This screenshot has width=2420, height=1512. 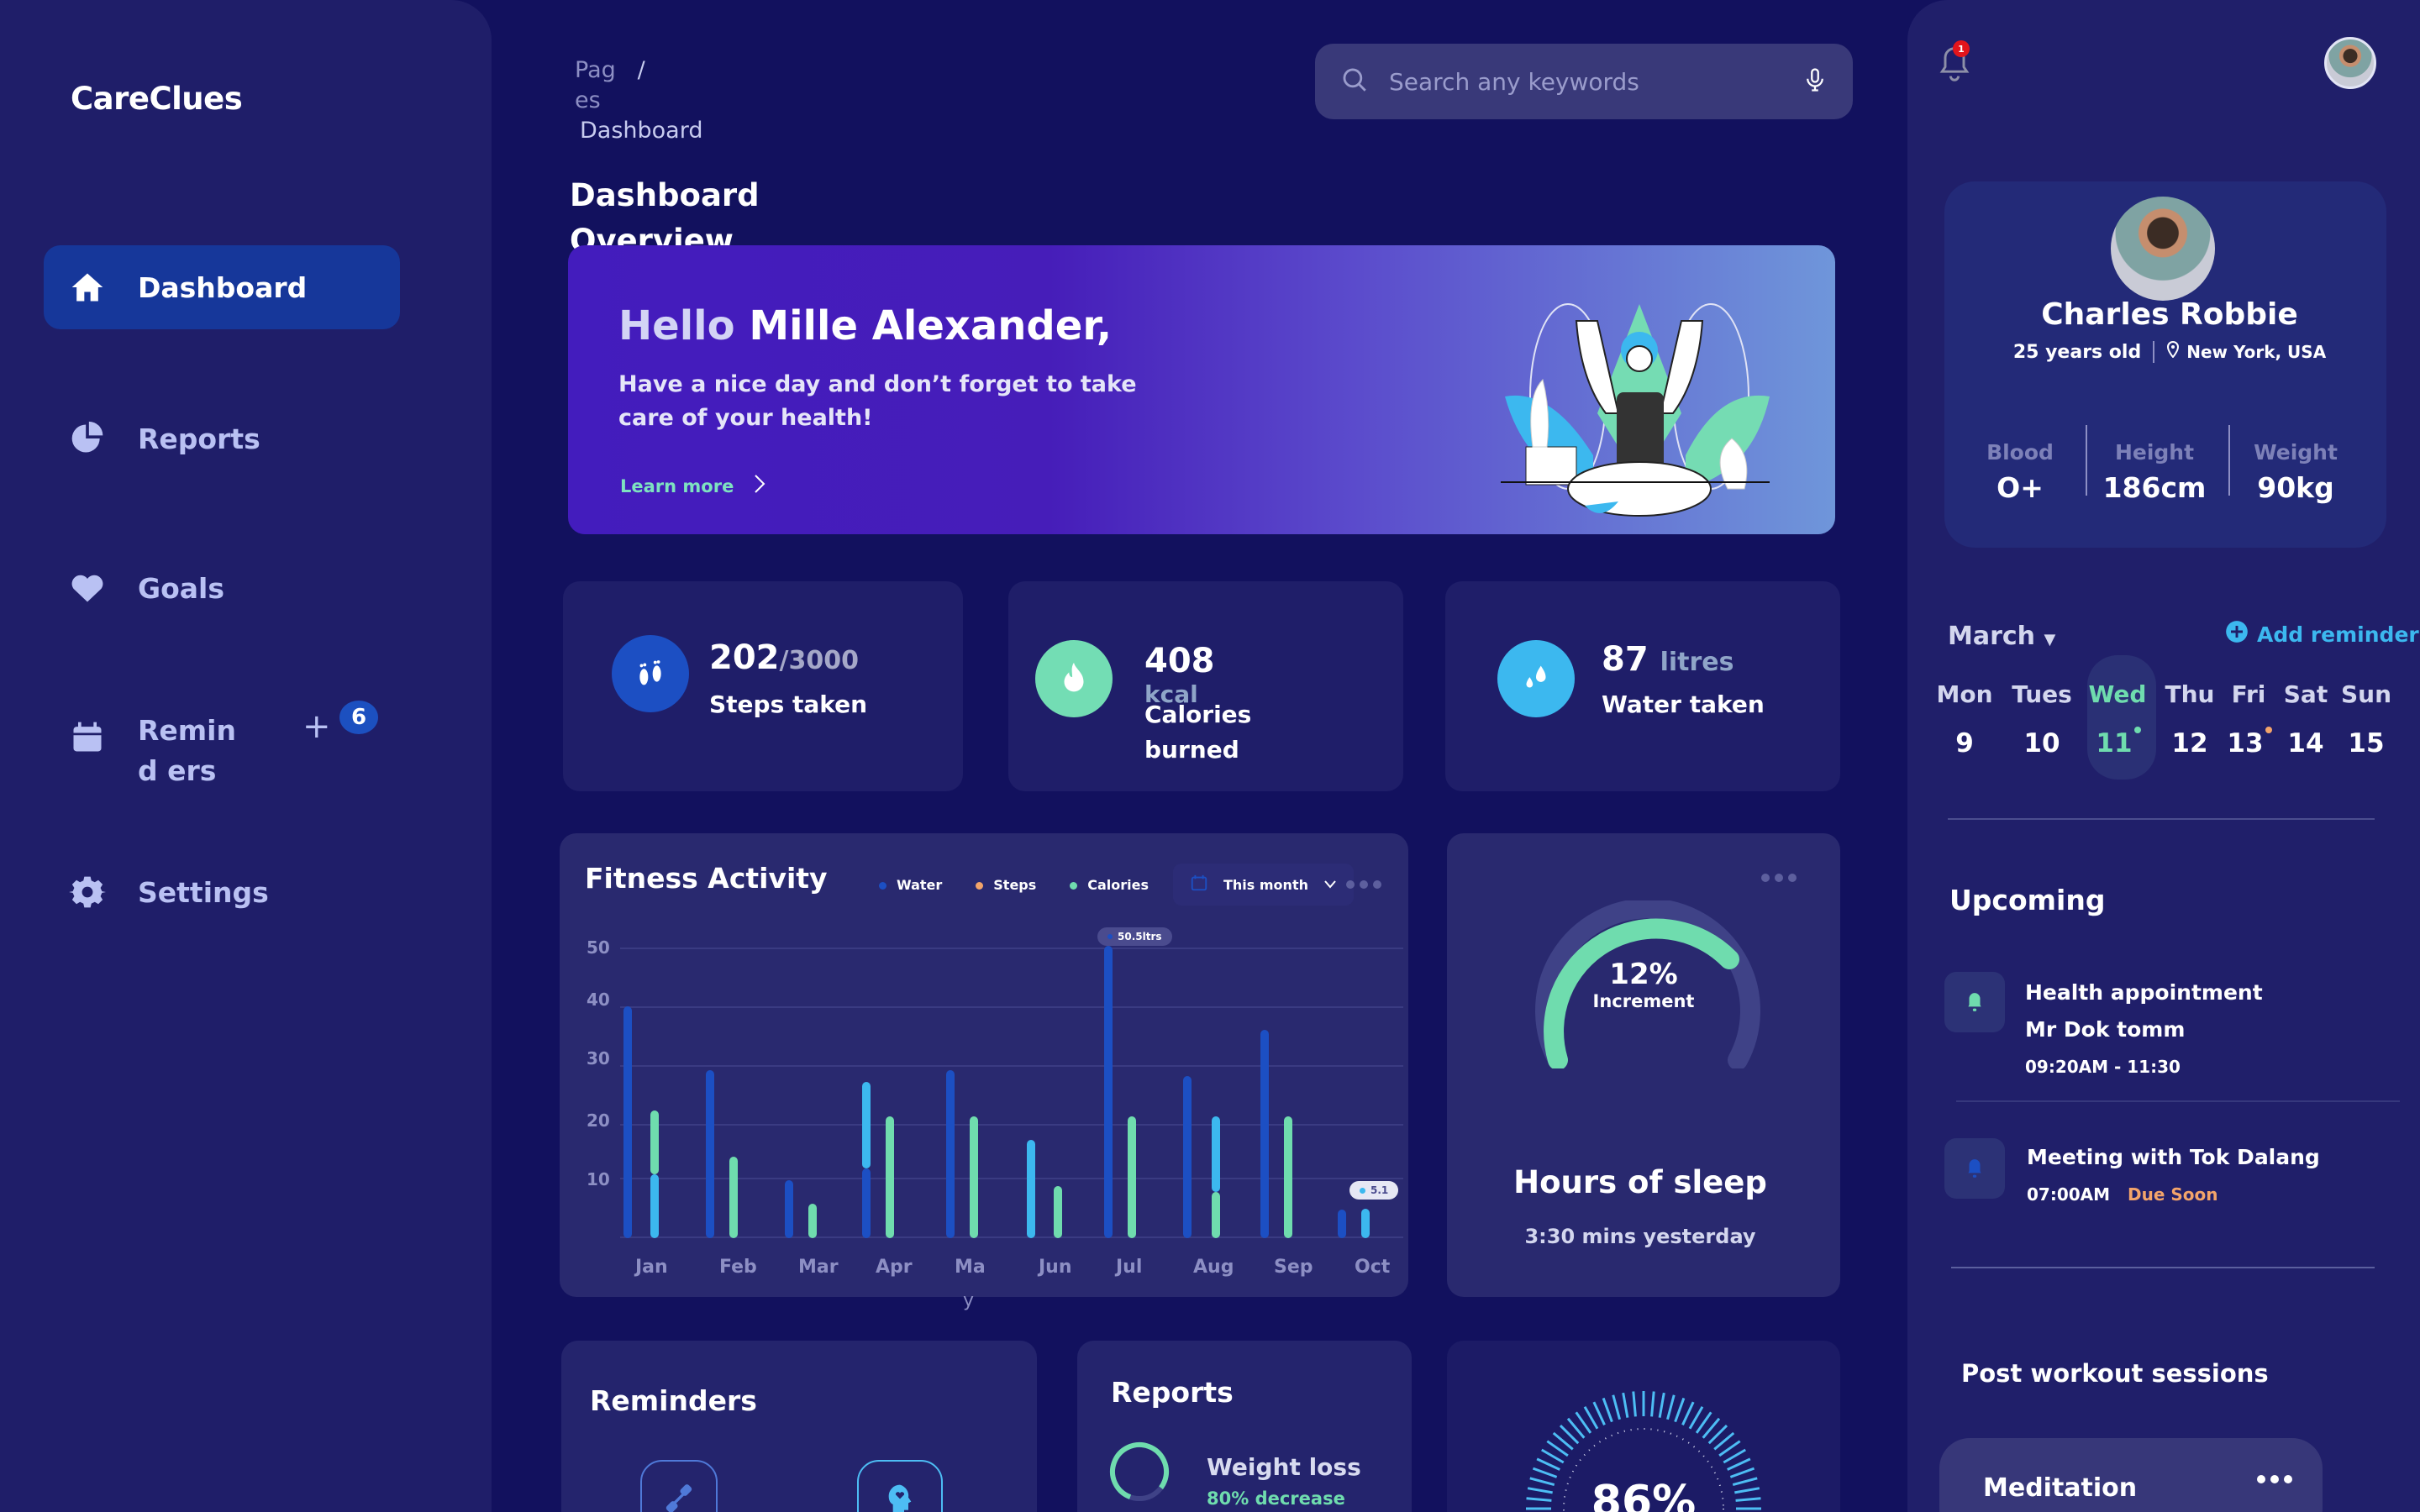 What do you see at coordinates (87, 287) in the screenshot?
I see `home-icon` at bounding box center [87, 287].